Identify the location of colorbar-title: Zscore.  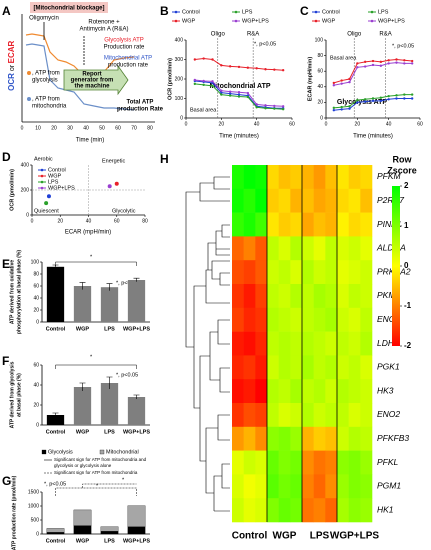
(402, 170).